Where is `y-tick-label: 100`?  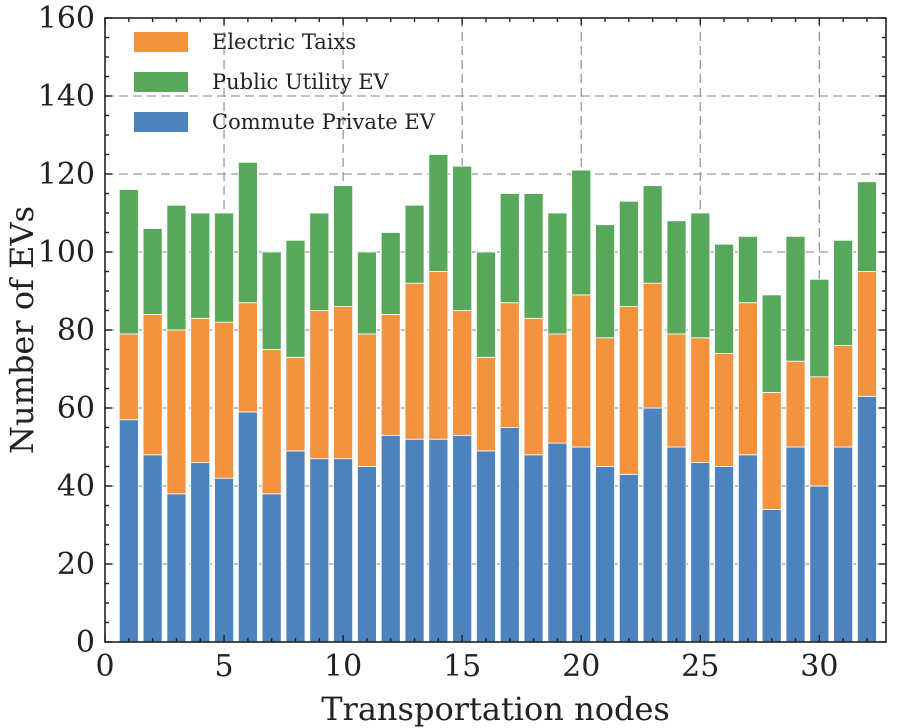
y-tick-label: 100 is located at coordinates (66, 252).